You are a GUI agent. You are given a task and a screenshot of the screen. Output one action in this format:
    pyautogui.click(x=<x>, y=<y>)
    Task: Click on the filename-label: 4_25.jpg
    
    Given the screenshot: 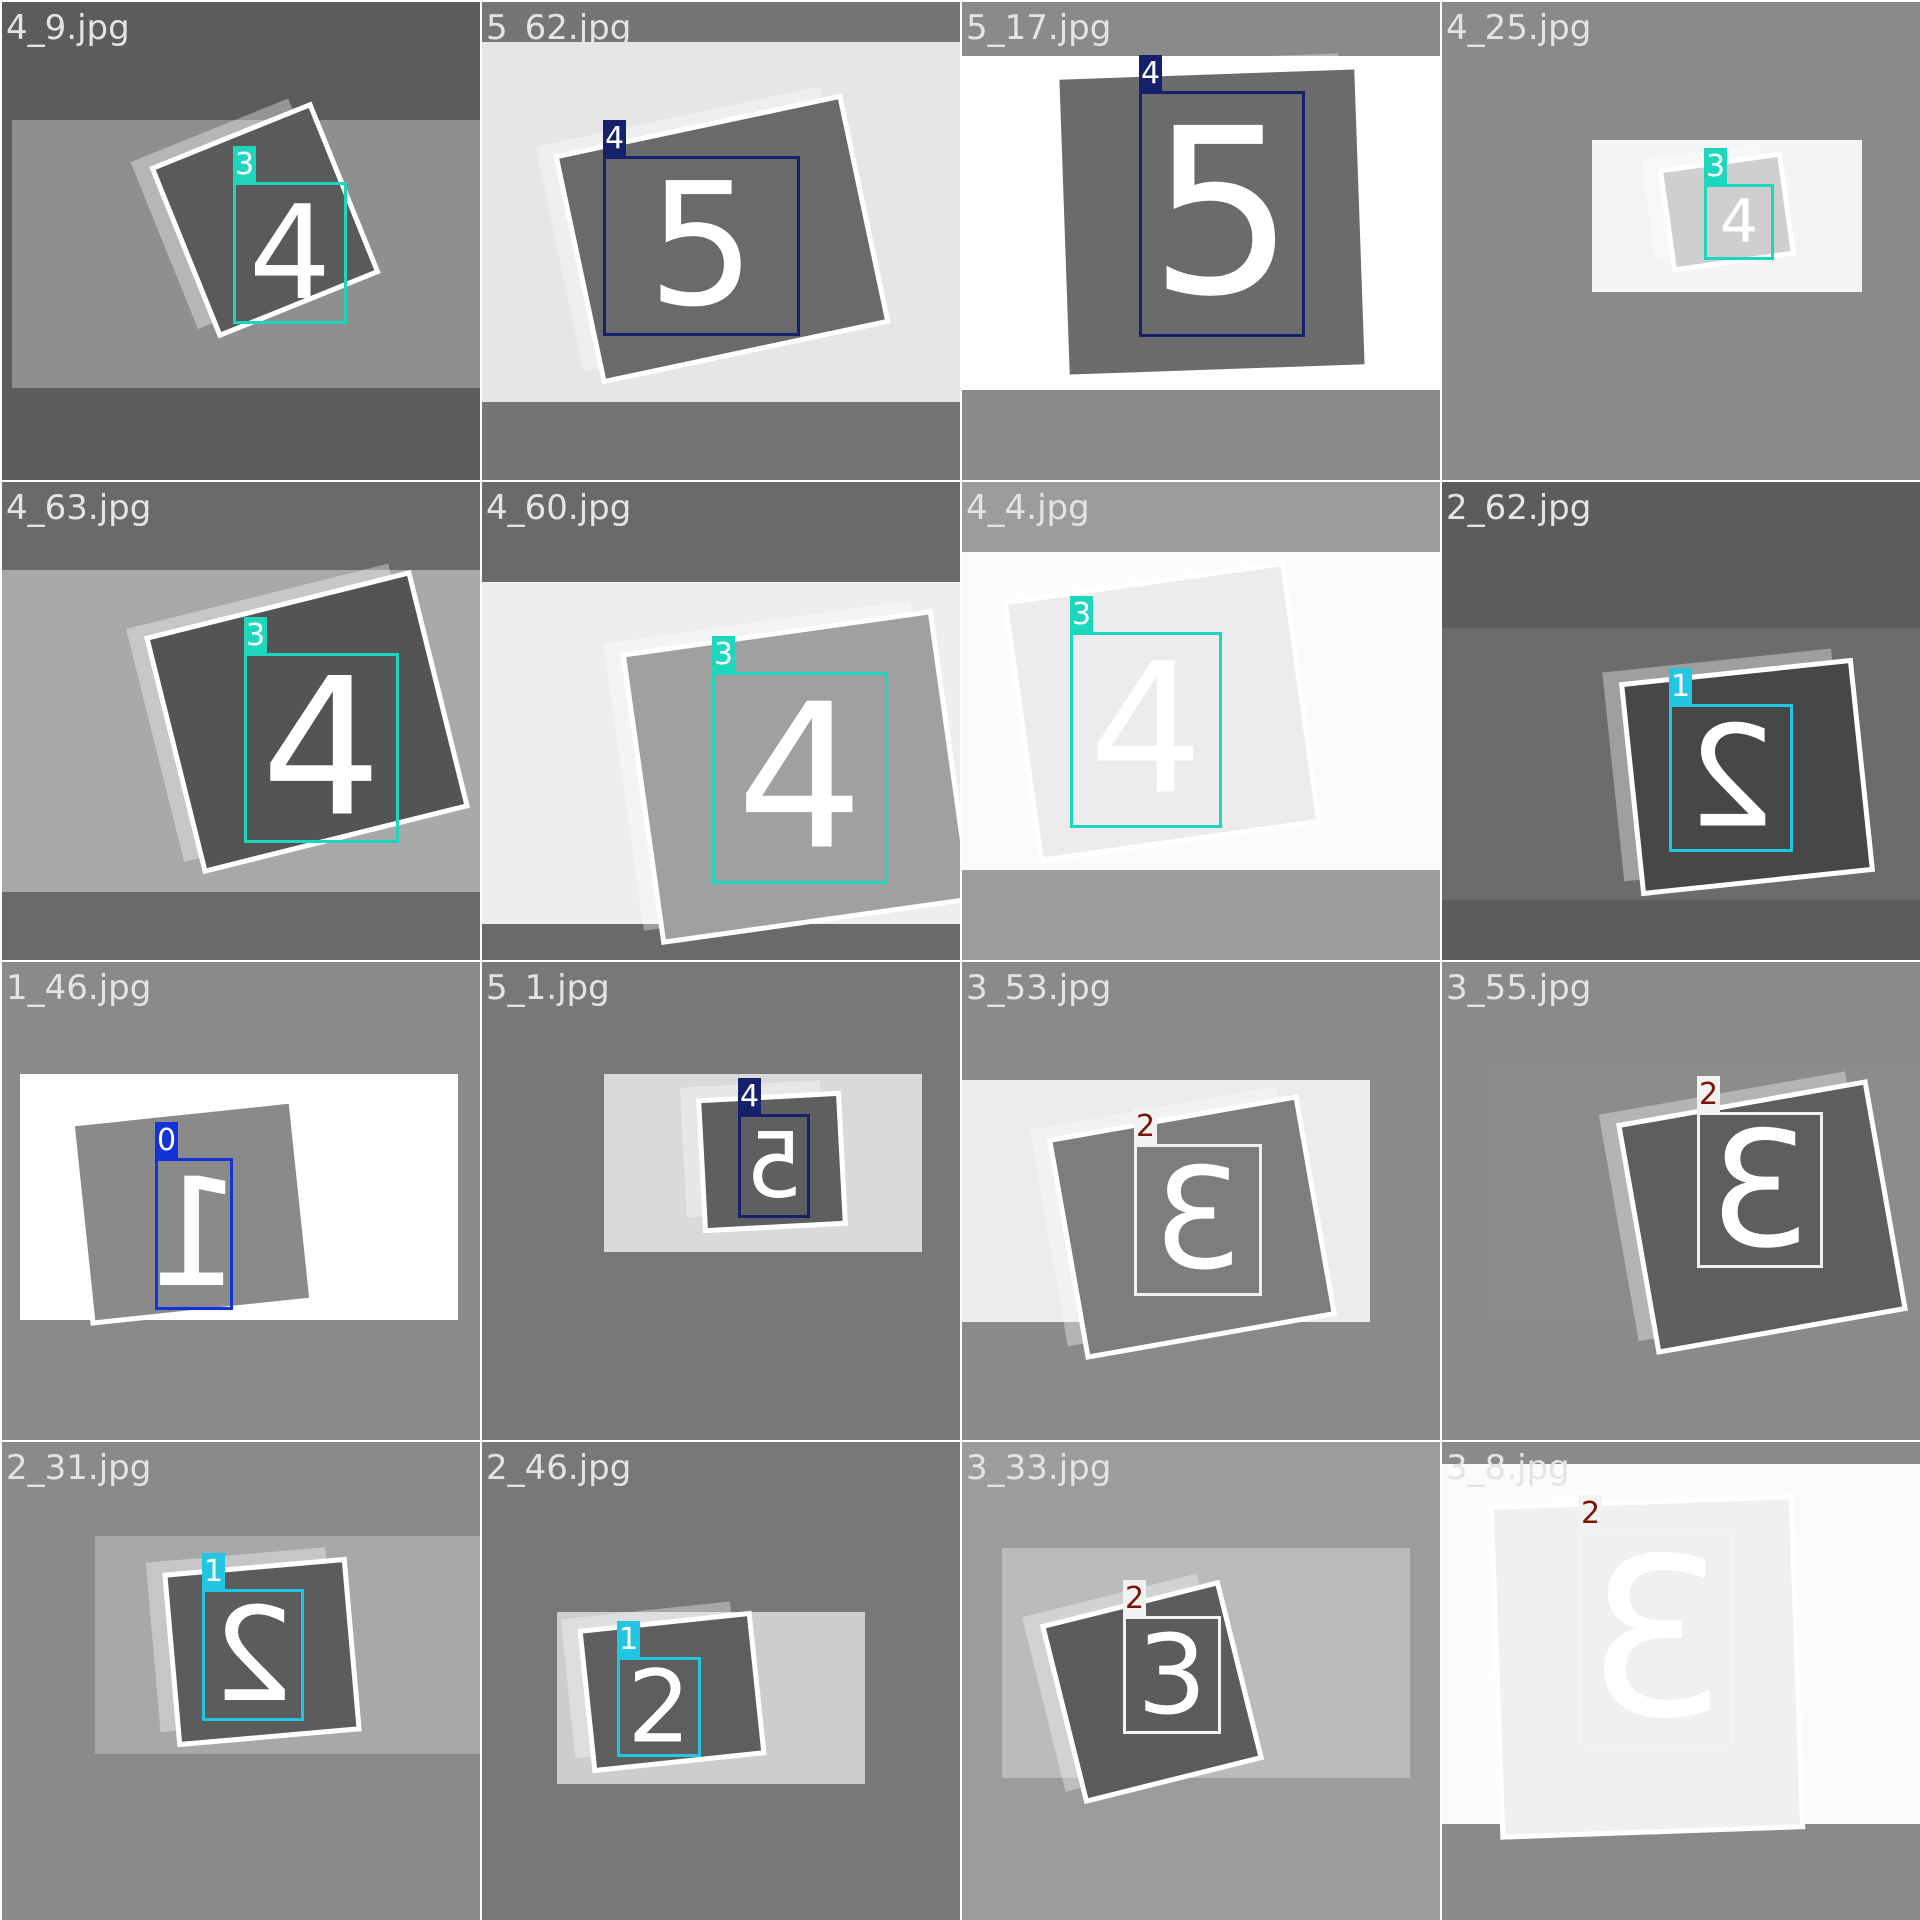 What is the action you would take?
    pyautogui.click(x=1519, y=28)
    